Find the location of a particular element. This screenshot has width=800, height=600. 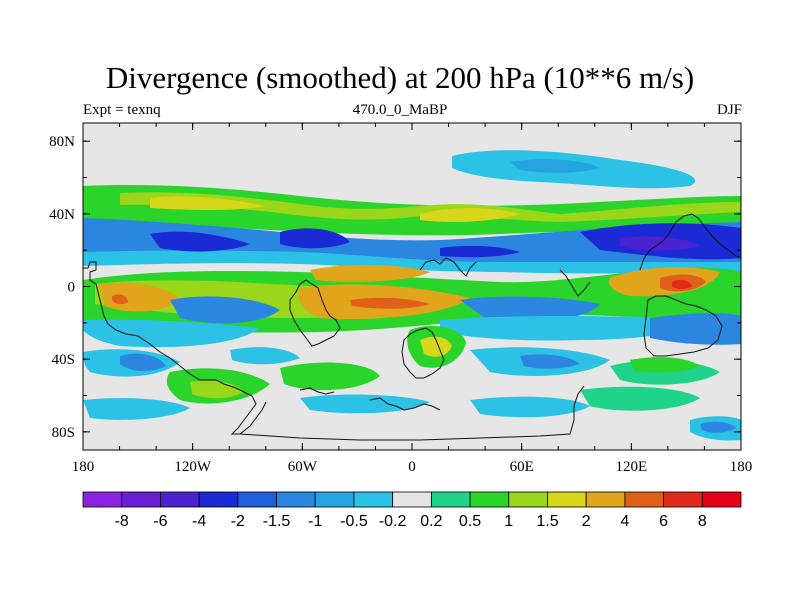

y-tick-label: 40N is located at coordinates (62, 215).